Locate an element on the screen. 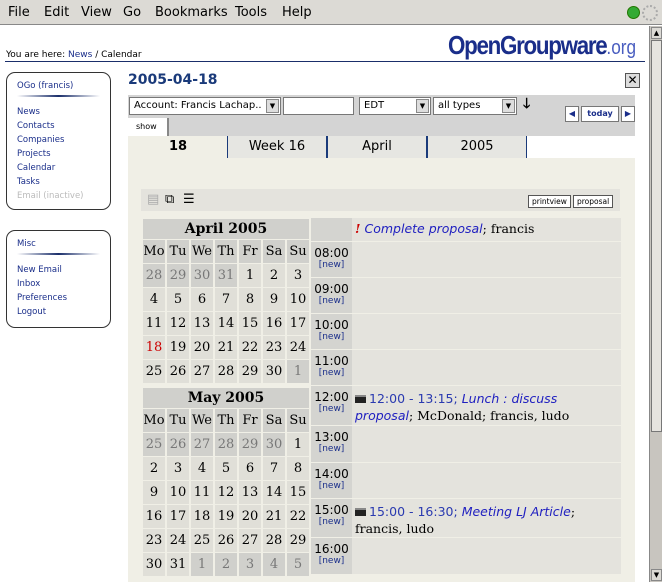 The image size is (662, 582). sidebar-item-preferences: Preferences is located at coordinates (42, 298).